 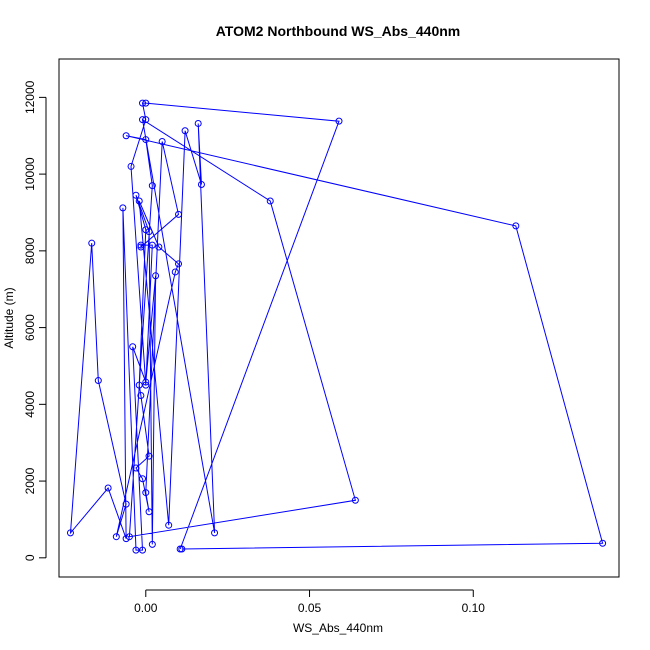 I want to click on y-tick-label: 8000, so click(x=30, y=250).